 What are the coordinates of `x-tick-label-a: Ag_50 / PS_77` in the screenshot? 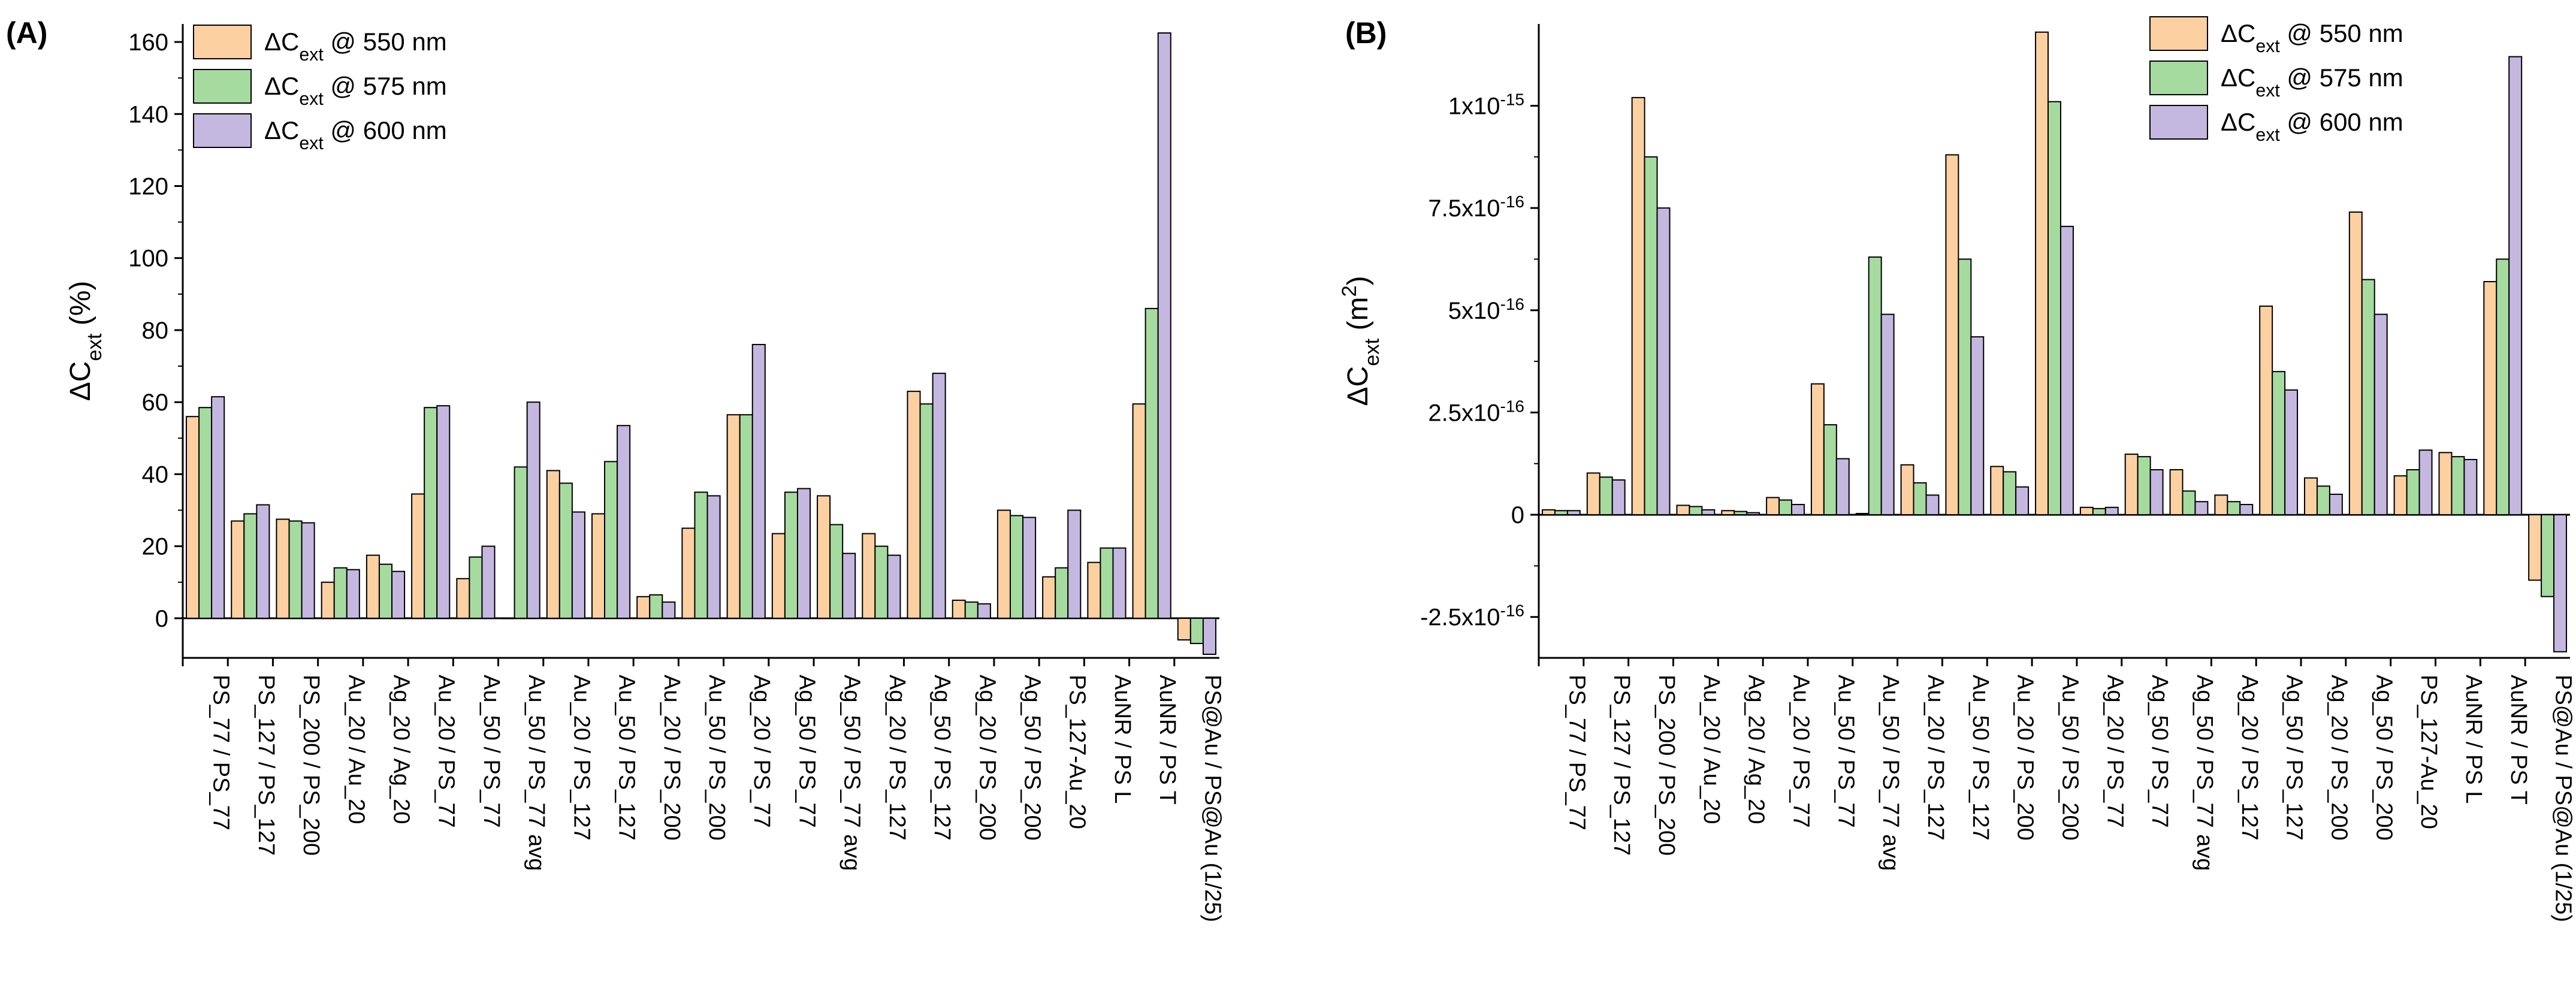 It's located at (807, 751).